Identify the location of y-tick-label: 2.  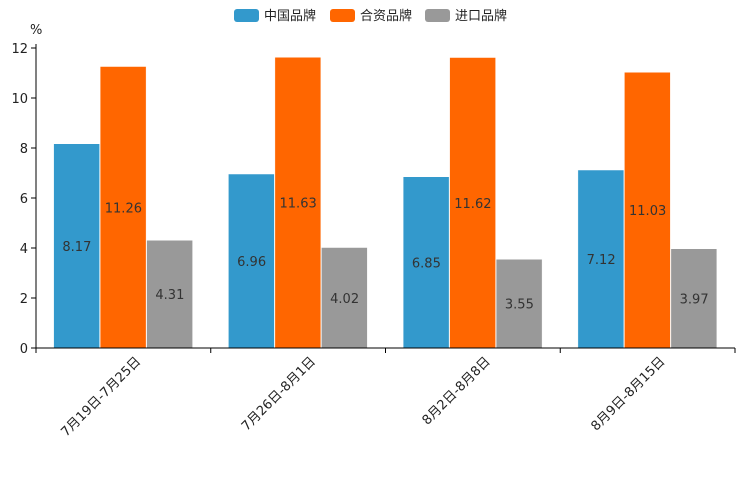
(24, 299).